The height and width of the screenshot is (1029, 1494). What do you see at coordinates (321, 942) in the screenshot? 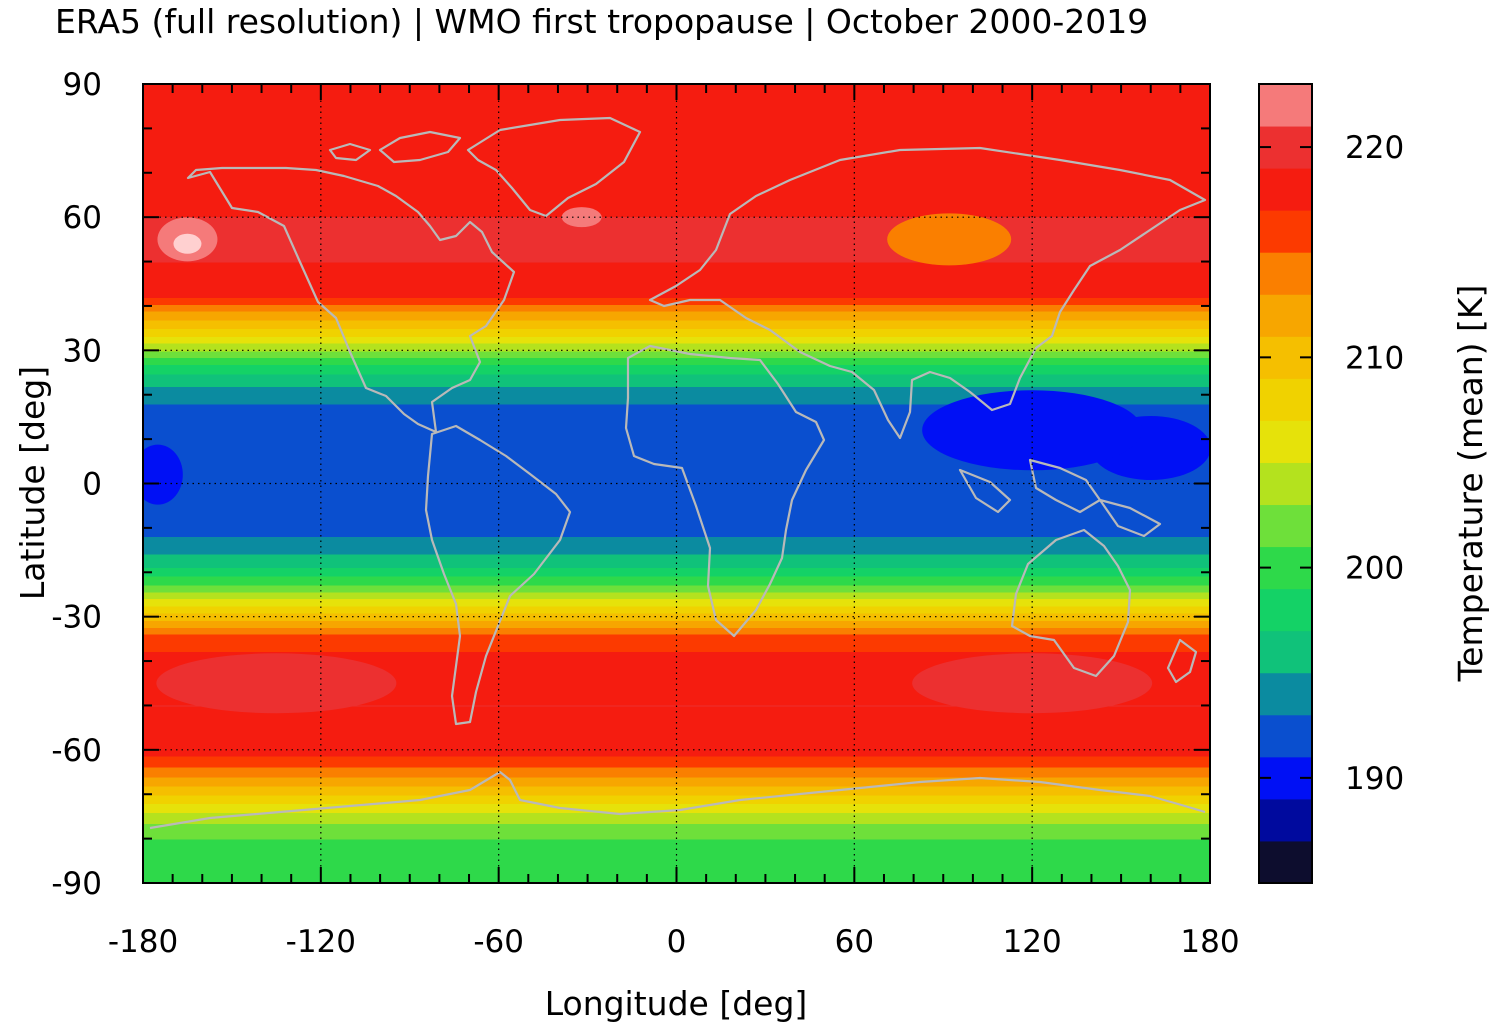
I see `x-tick-label: -120` at bounding box center [321, 942].